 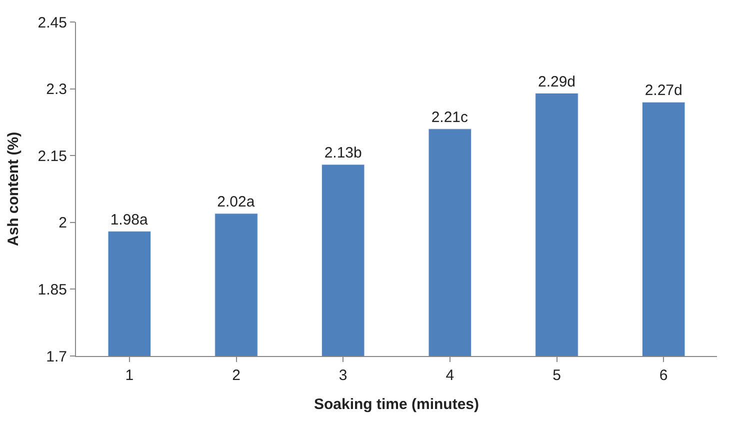 What do you see at coordinates (557, 81) in the screenshot?
I see `data-label: 2.29d` at bounding box center [557, 81].